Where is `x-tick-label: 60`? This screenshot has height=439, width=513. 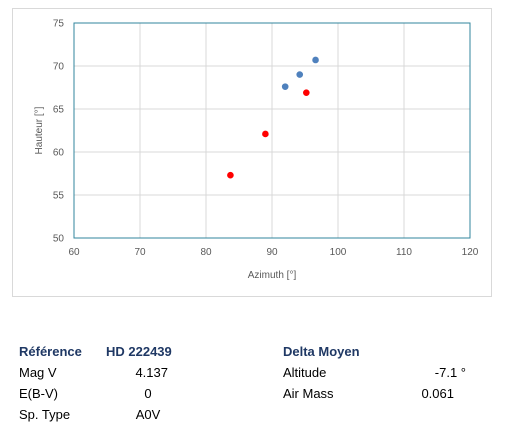
x-tick-label: 60 is located at coordinates (74, 252).